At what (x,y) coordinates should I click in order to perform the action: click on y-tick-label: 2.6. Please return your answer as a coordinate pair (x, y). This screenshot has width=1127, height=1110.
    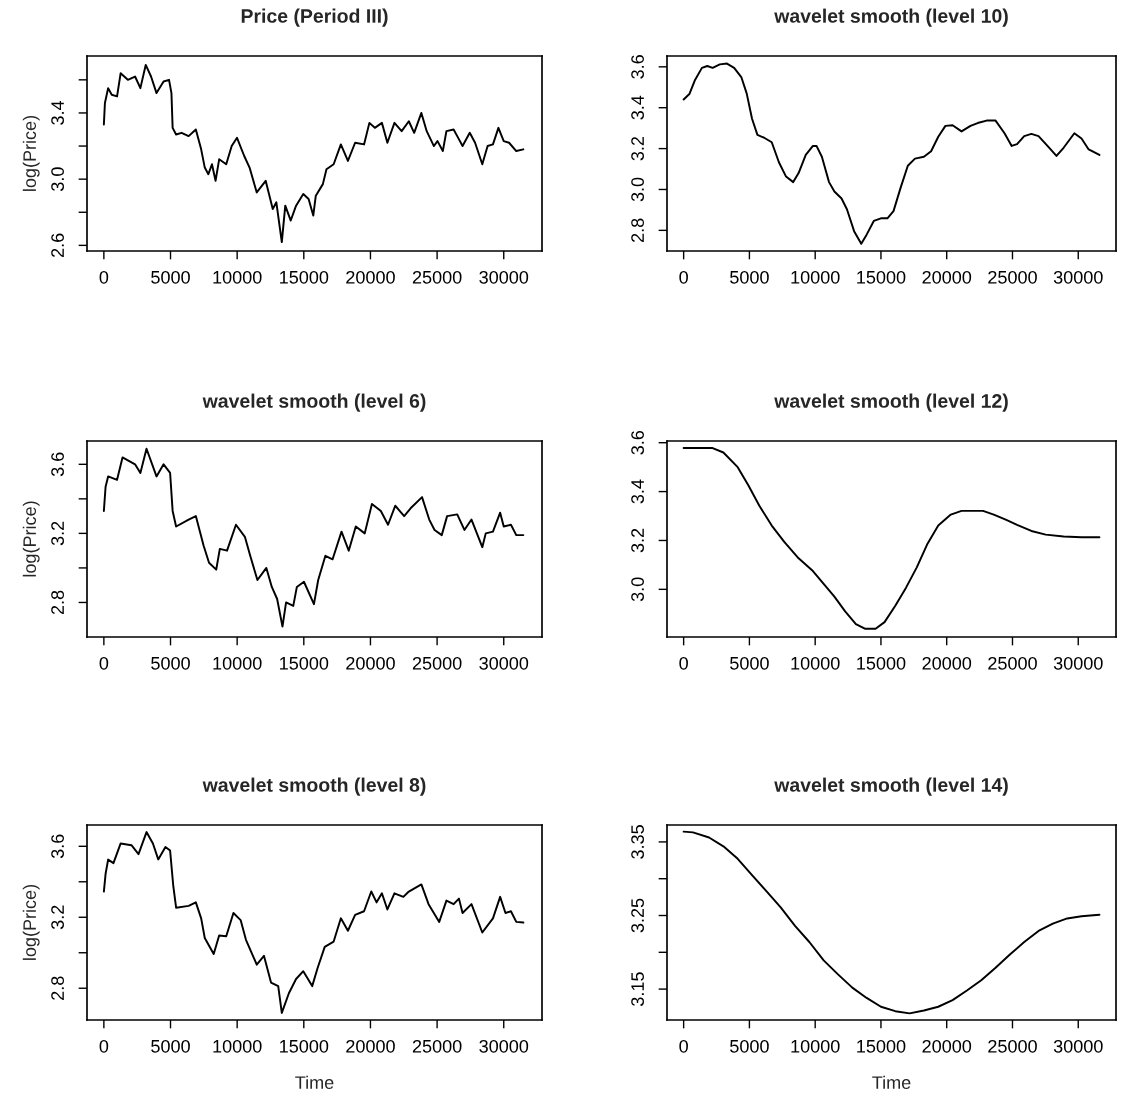
    Looking at the image, I should click on (57, 245).